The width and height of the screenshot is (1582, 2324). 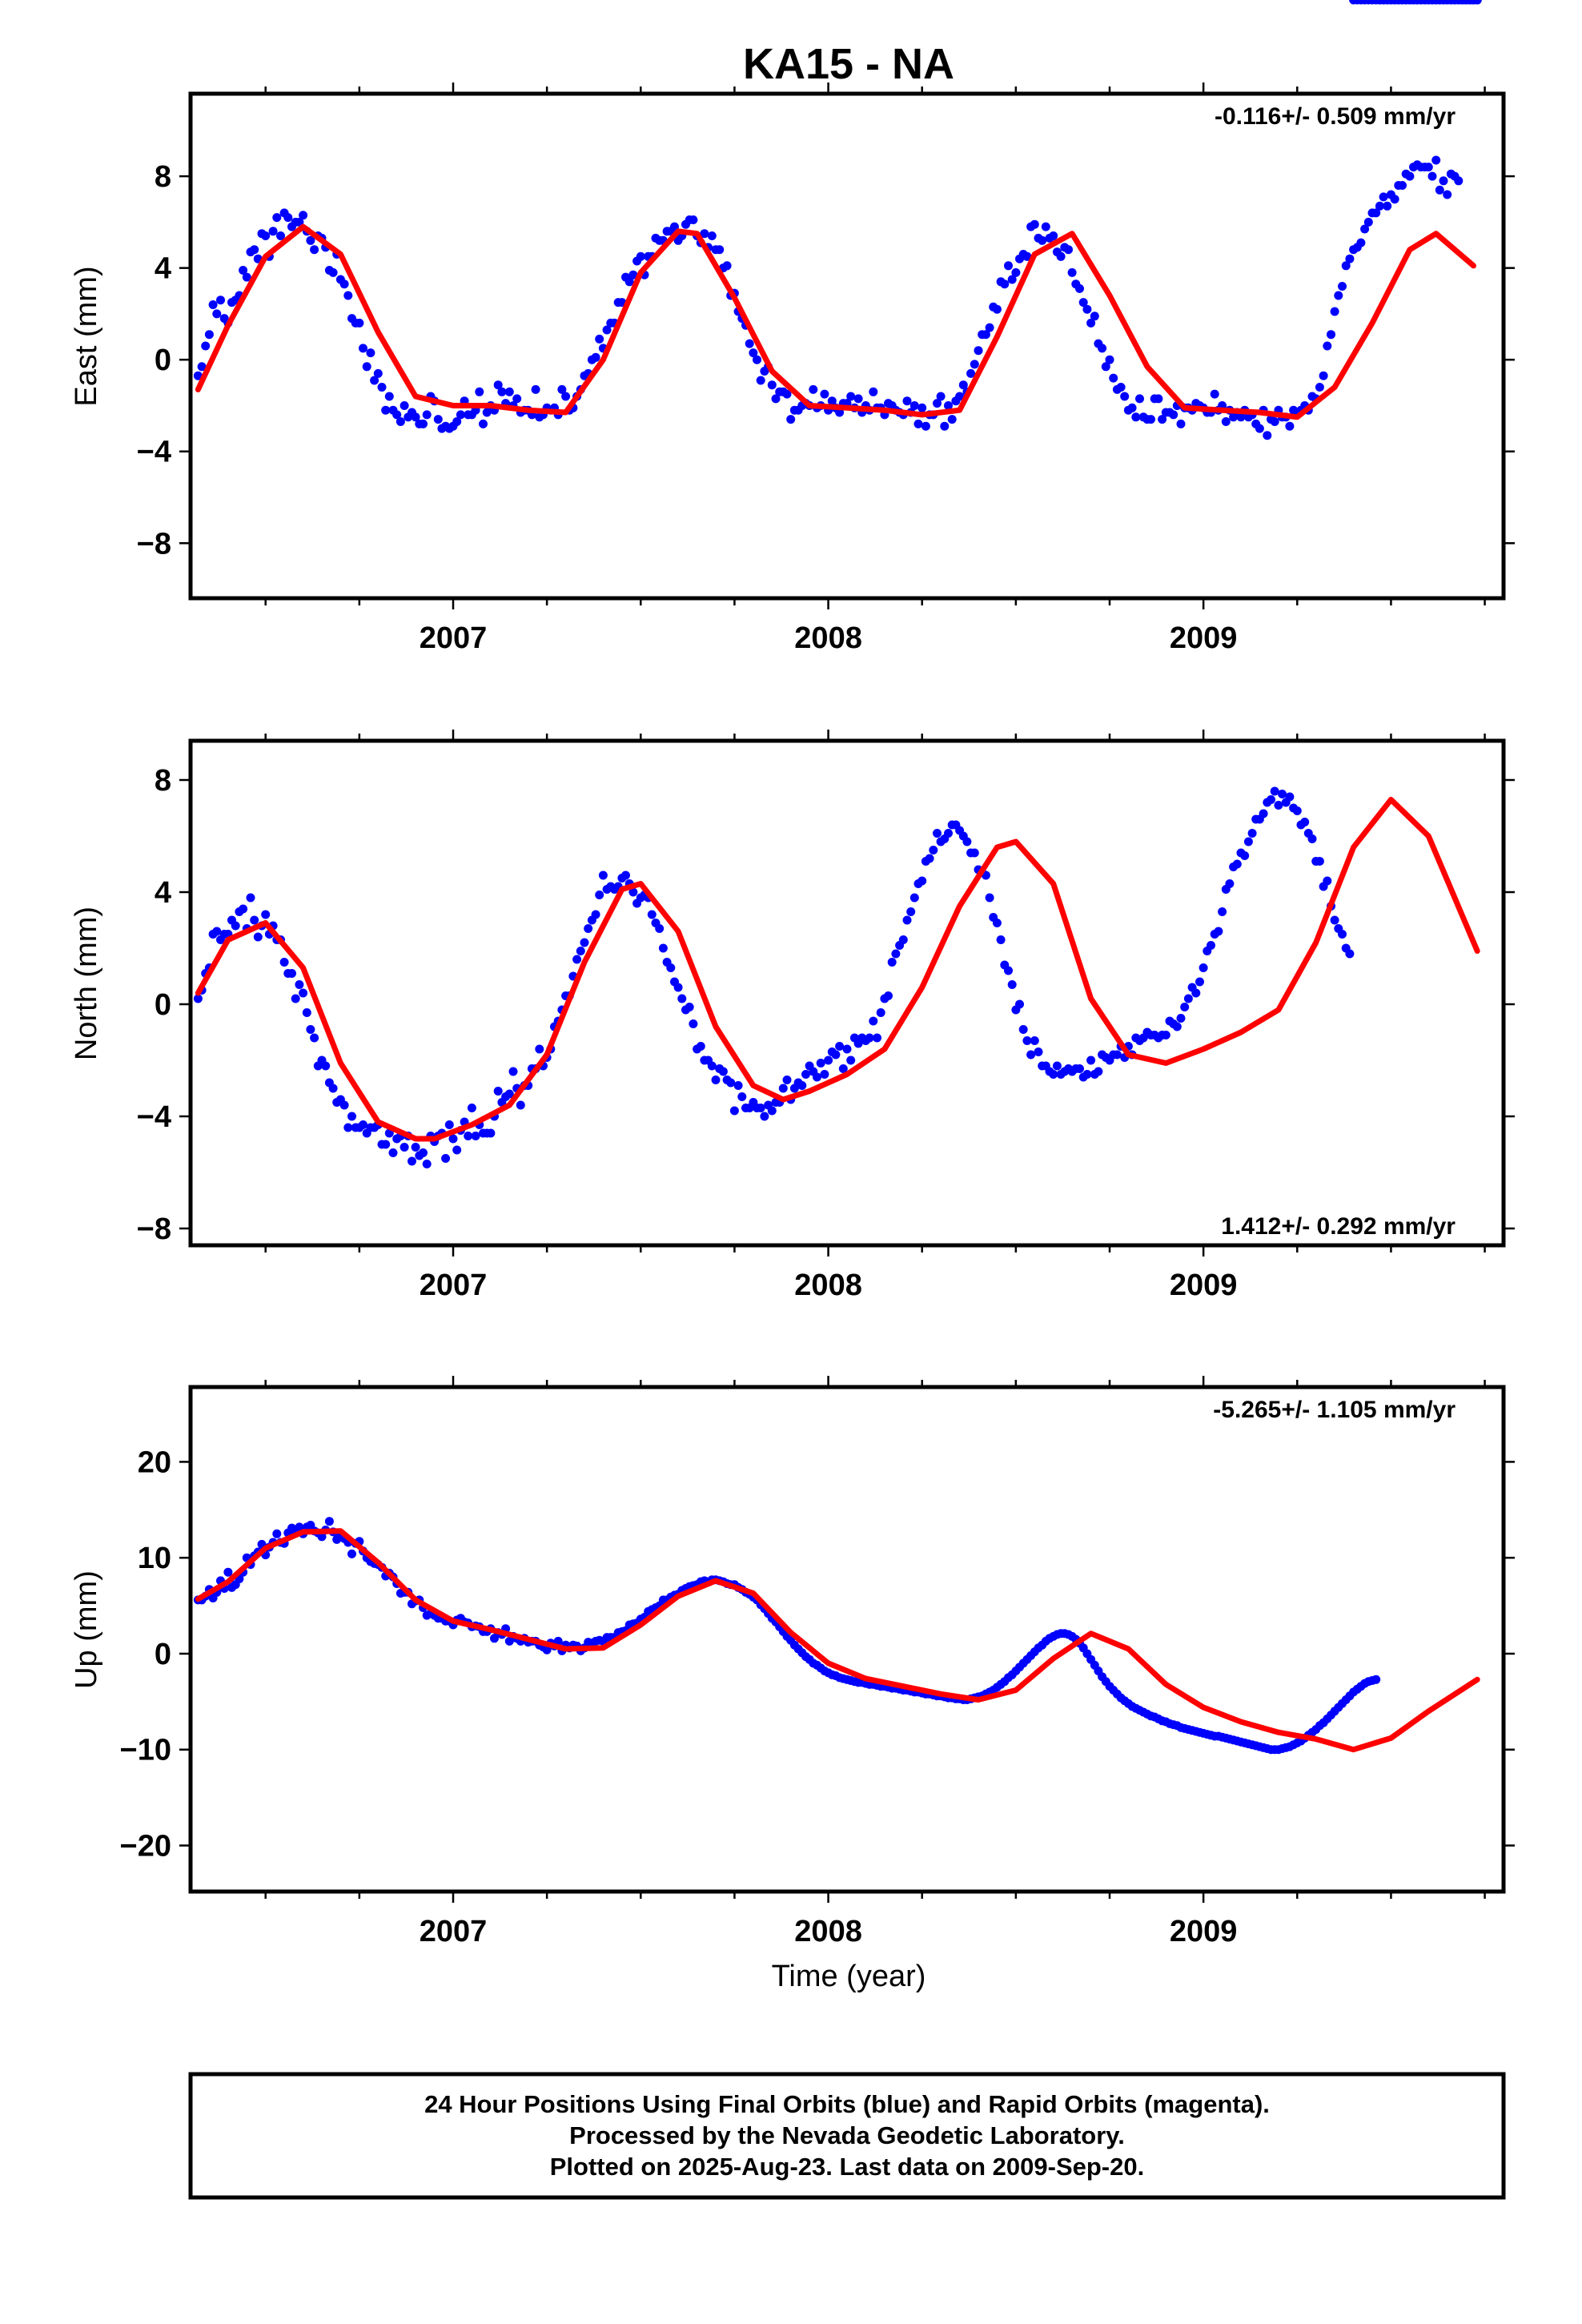 What do you see at coordinates (828, 1285) in the screenshot?
I see `north-xtick-label: 2008` at bounding box center [828, 1285].